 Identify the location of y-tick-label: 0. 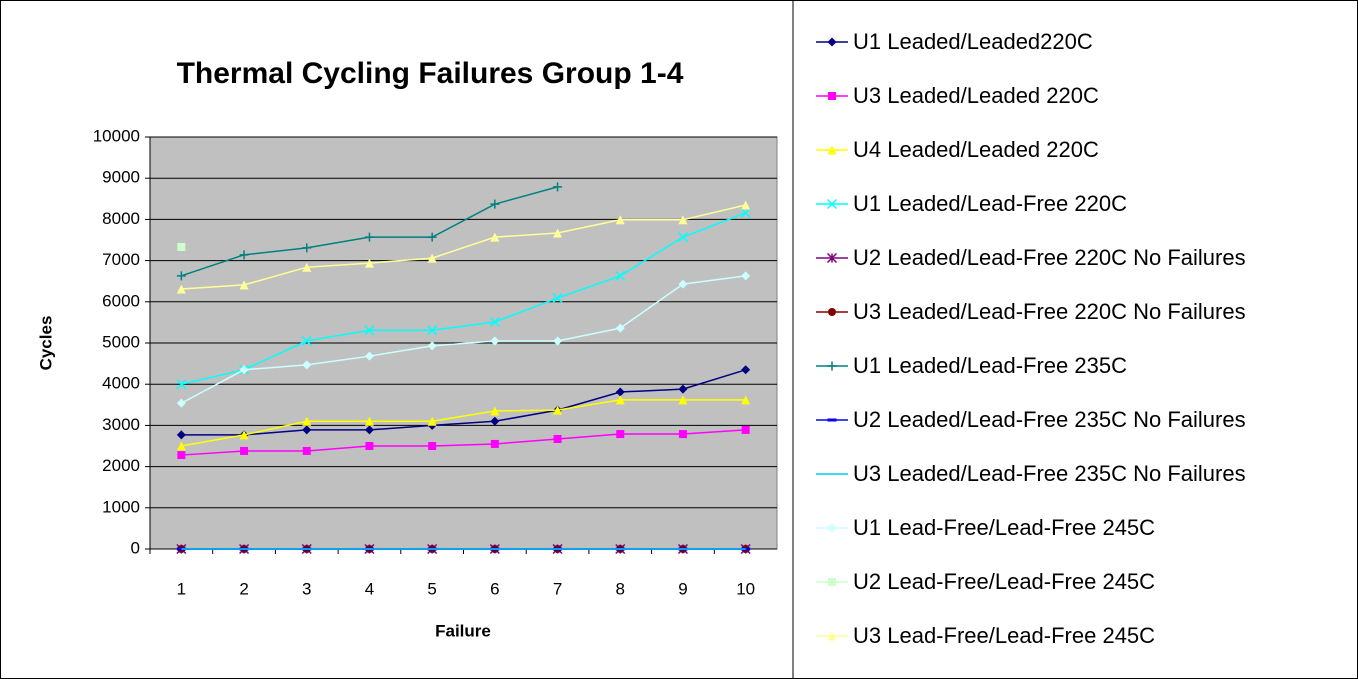
(135, 547).